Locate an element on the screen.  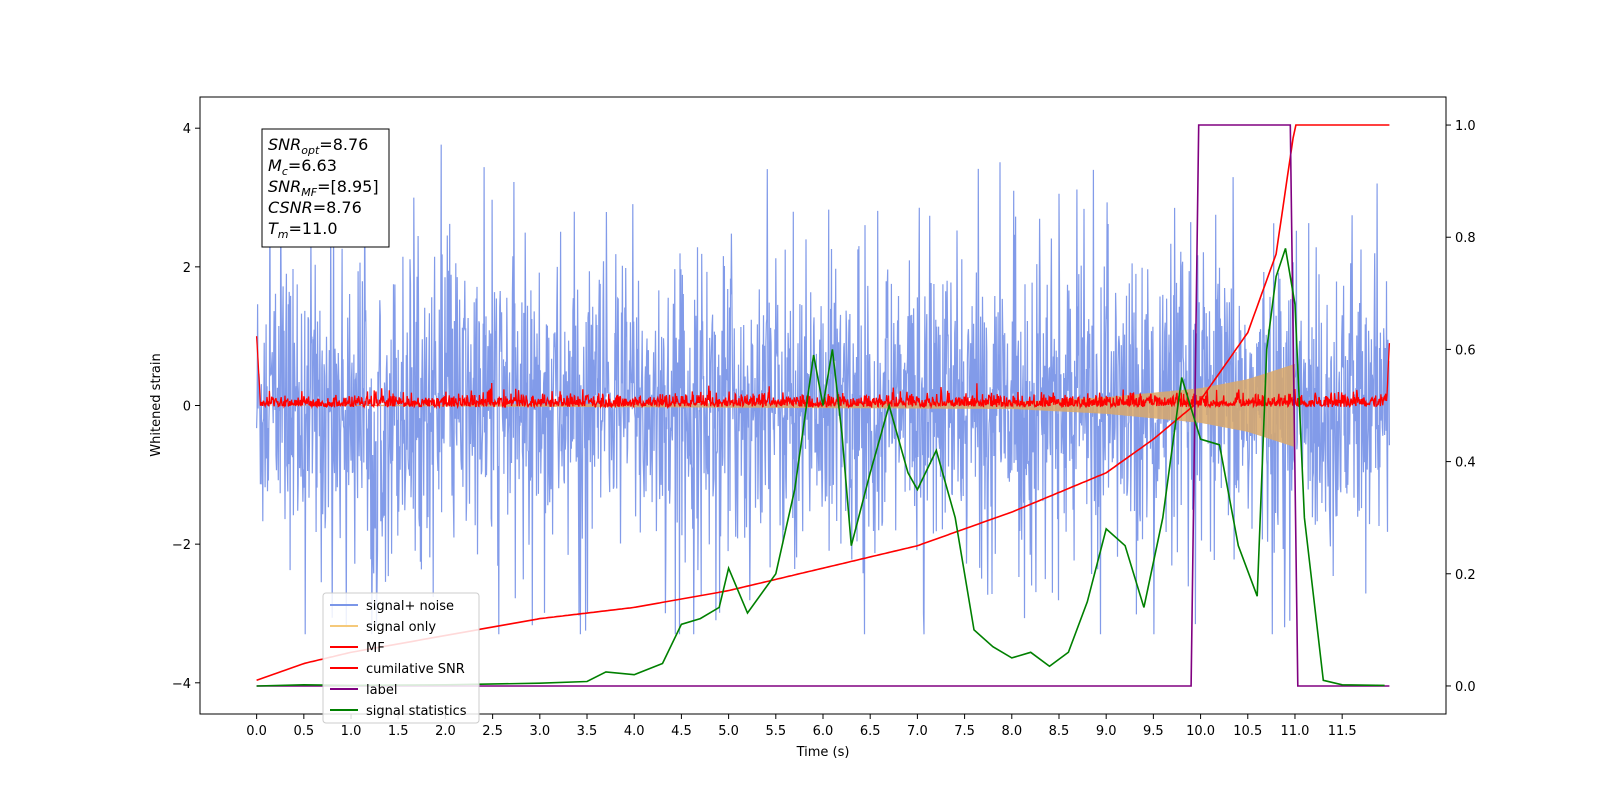
y-right-tick-label: 0.6 is located at coordinates (1465, 350).